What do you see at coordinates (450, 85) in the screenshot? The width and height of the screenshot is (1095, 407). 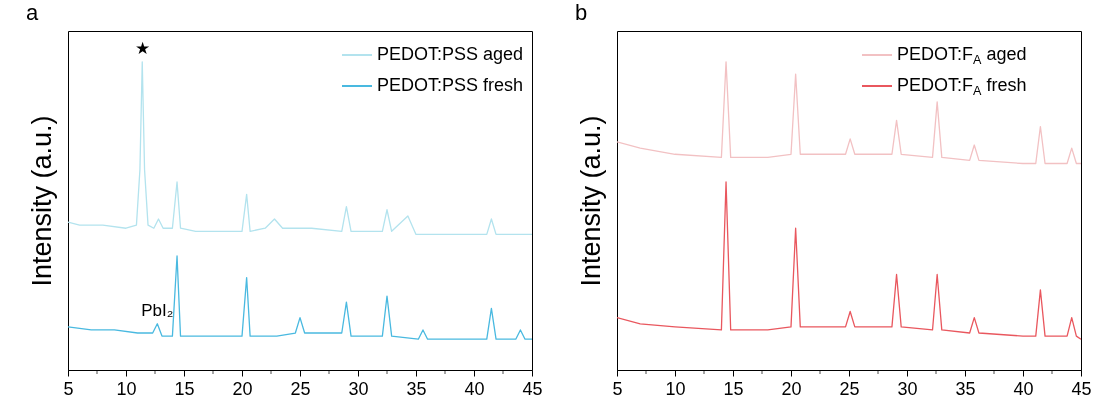 I see `legend-label: PEDOT:PSS fresh` at bounding box center [450, 85].